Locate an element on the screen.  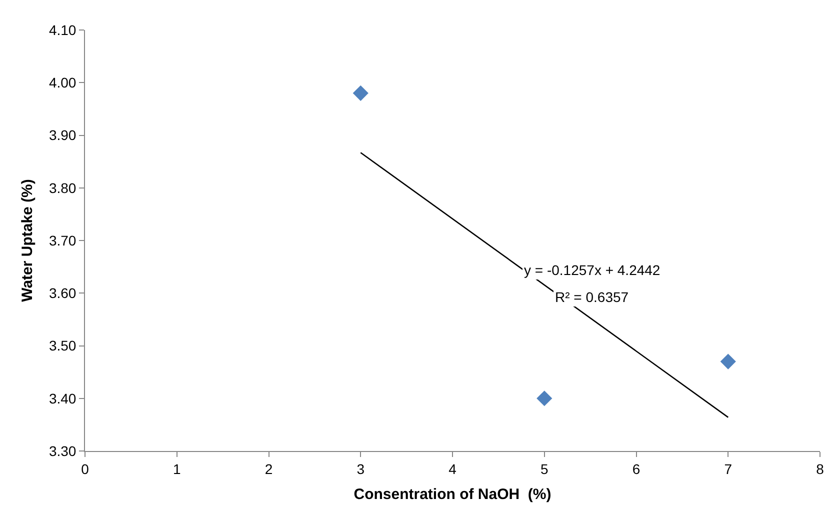
y-tick-label: 3.60 is located at coordinates (62, 293).